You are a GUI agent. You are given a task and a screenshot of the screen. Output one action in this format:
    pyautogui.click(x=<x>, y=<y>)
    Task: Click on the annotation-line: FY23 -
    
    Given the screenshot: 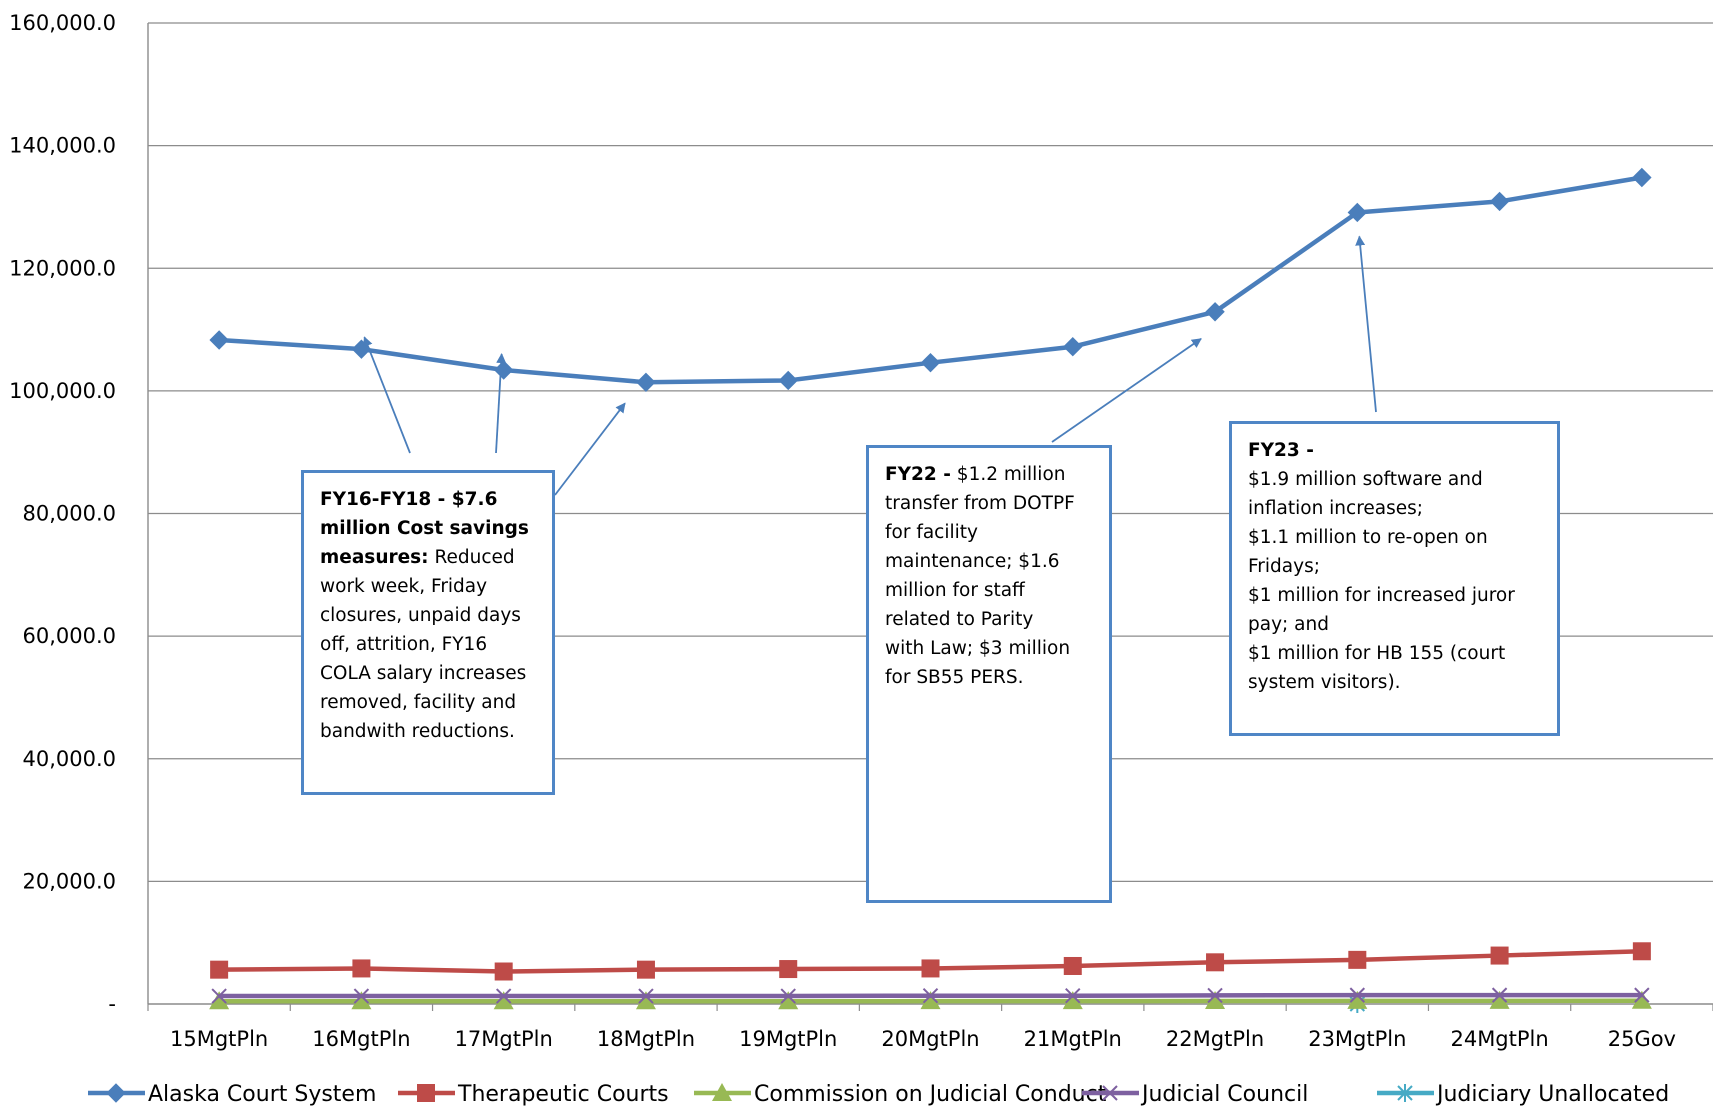 What is the action you would take?
    pyautogui.click(x=1281, y=450)
    